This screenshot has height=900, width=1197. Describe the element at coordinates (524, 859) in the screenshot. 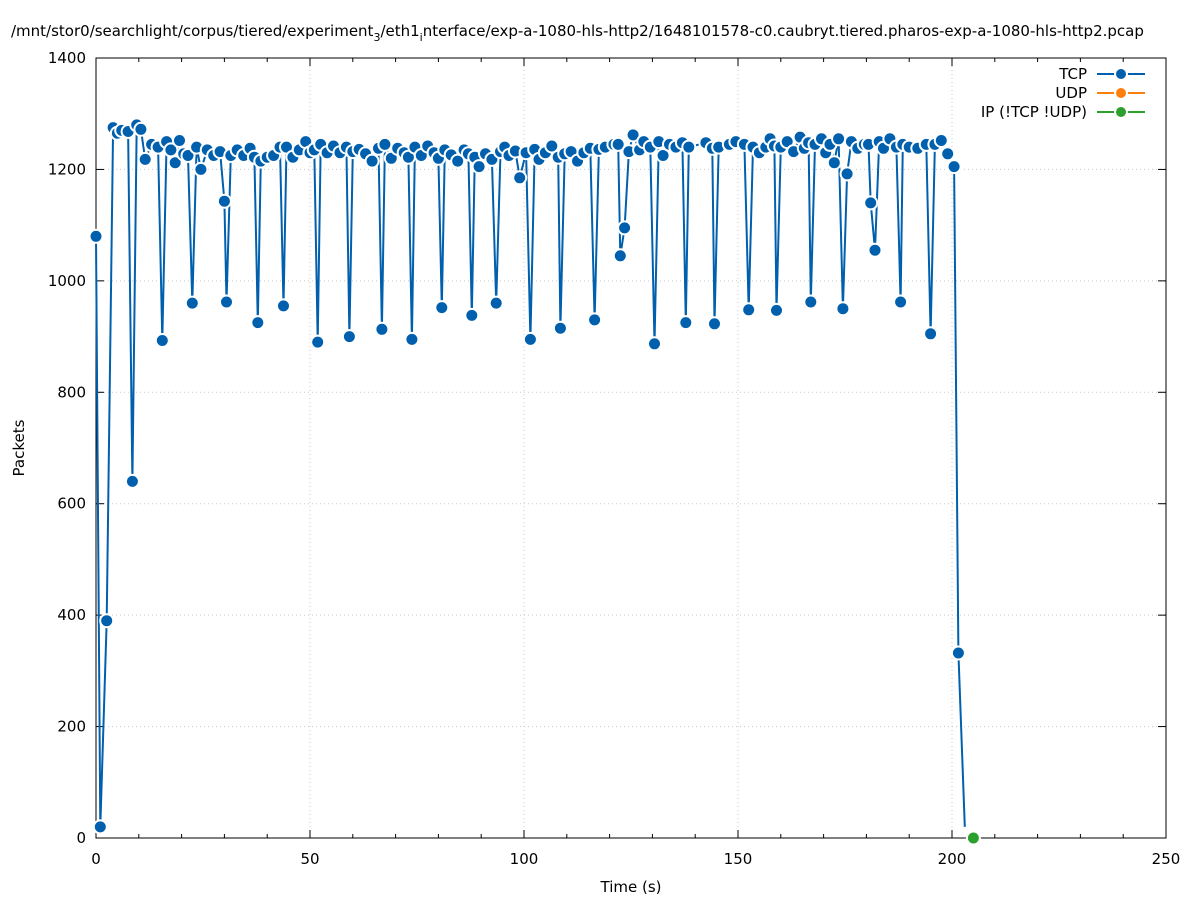

I see `x-tick-label-100: 100` at that location.